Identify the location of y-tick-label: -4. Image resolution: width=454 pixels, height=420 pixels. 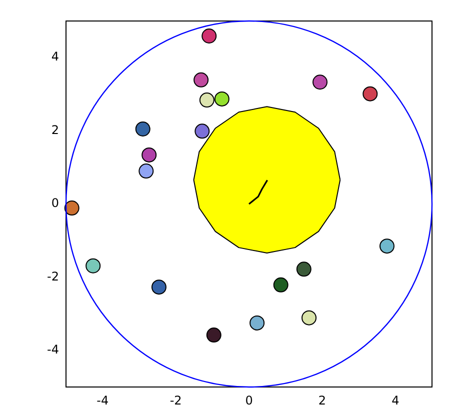
(53, 349).